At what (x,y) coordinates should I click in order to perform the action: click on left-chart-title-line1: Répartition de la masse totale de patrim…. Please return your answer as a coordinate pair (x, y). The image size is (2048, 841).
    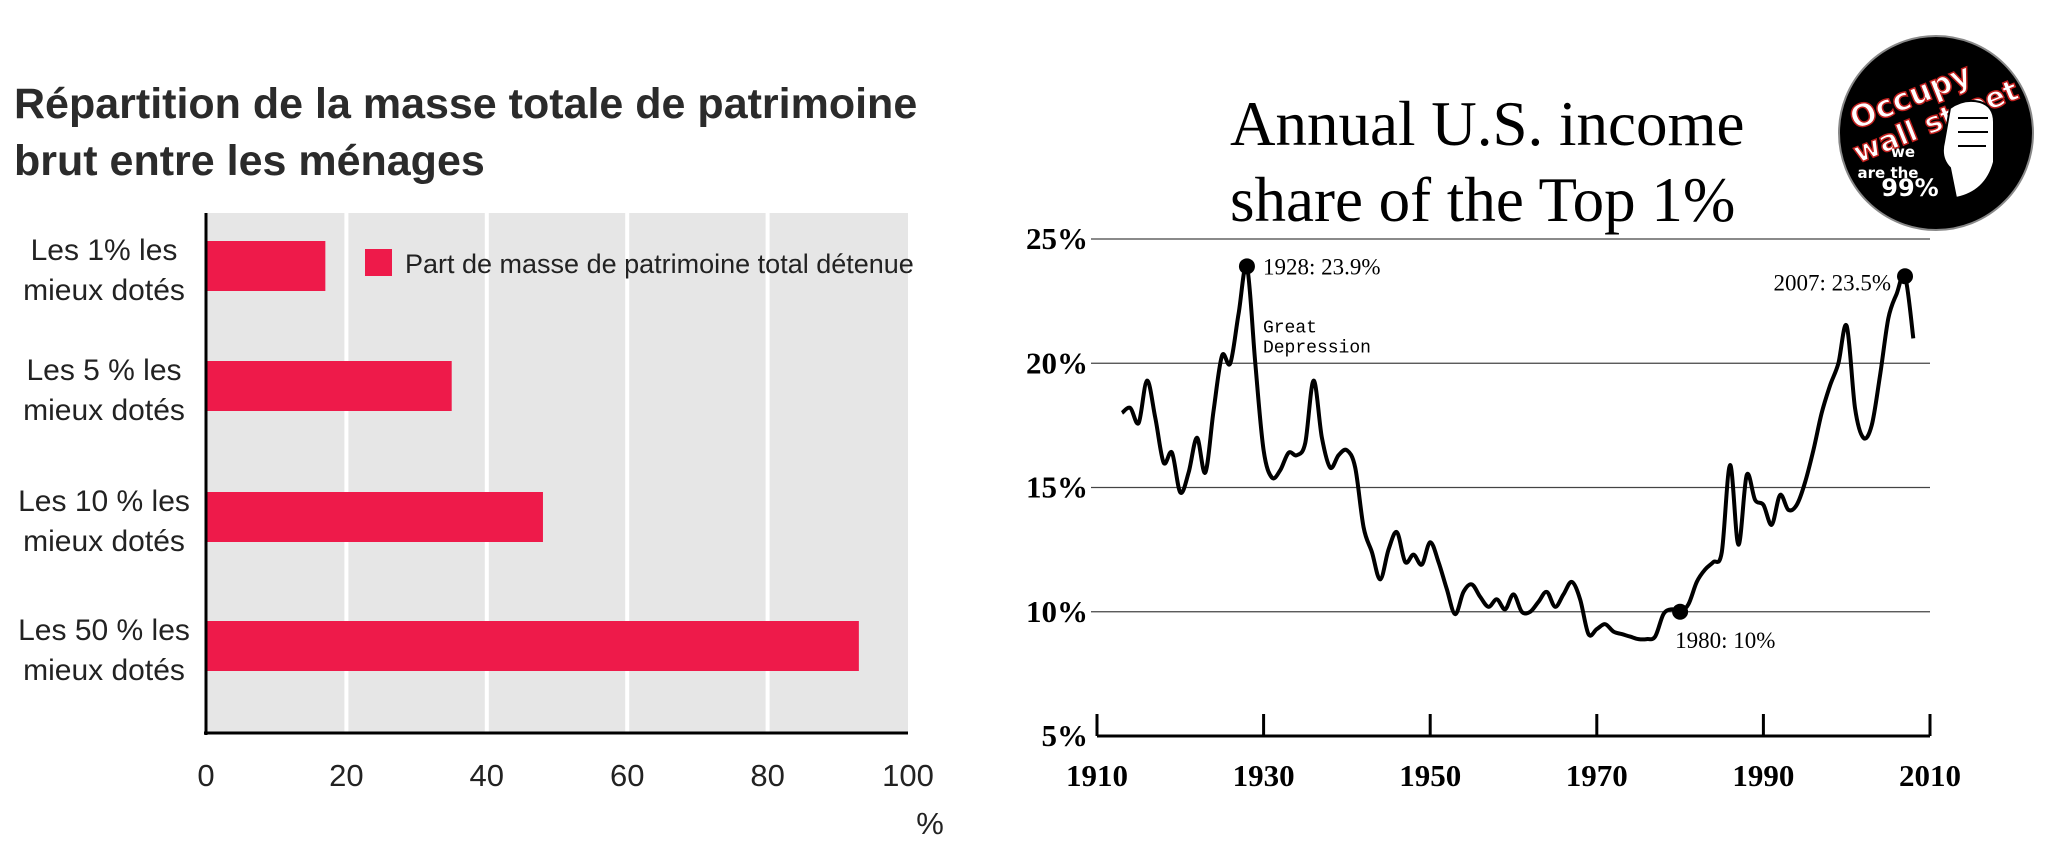
    Looking at the image, I should click on (466, 104).